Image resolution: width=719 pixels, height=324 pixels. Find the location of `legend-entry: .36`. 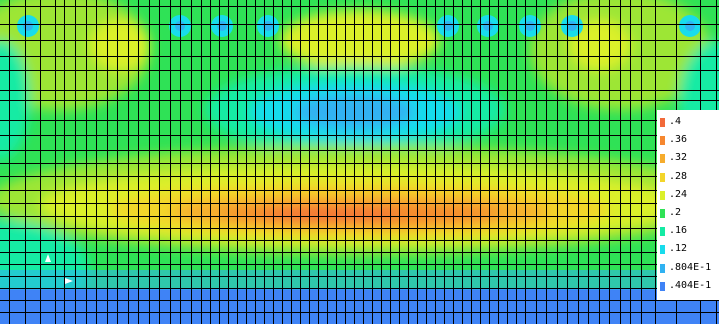

legend-entry: .36 is located at coordinates (688, 140).